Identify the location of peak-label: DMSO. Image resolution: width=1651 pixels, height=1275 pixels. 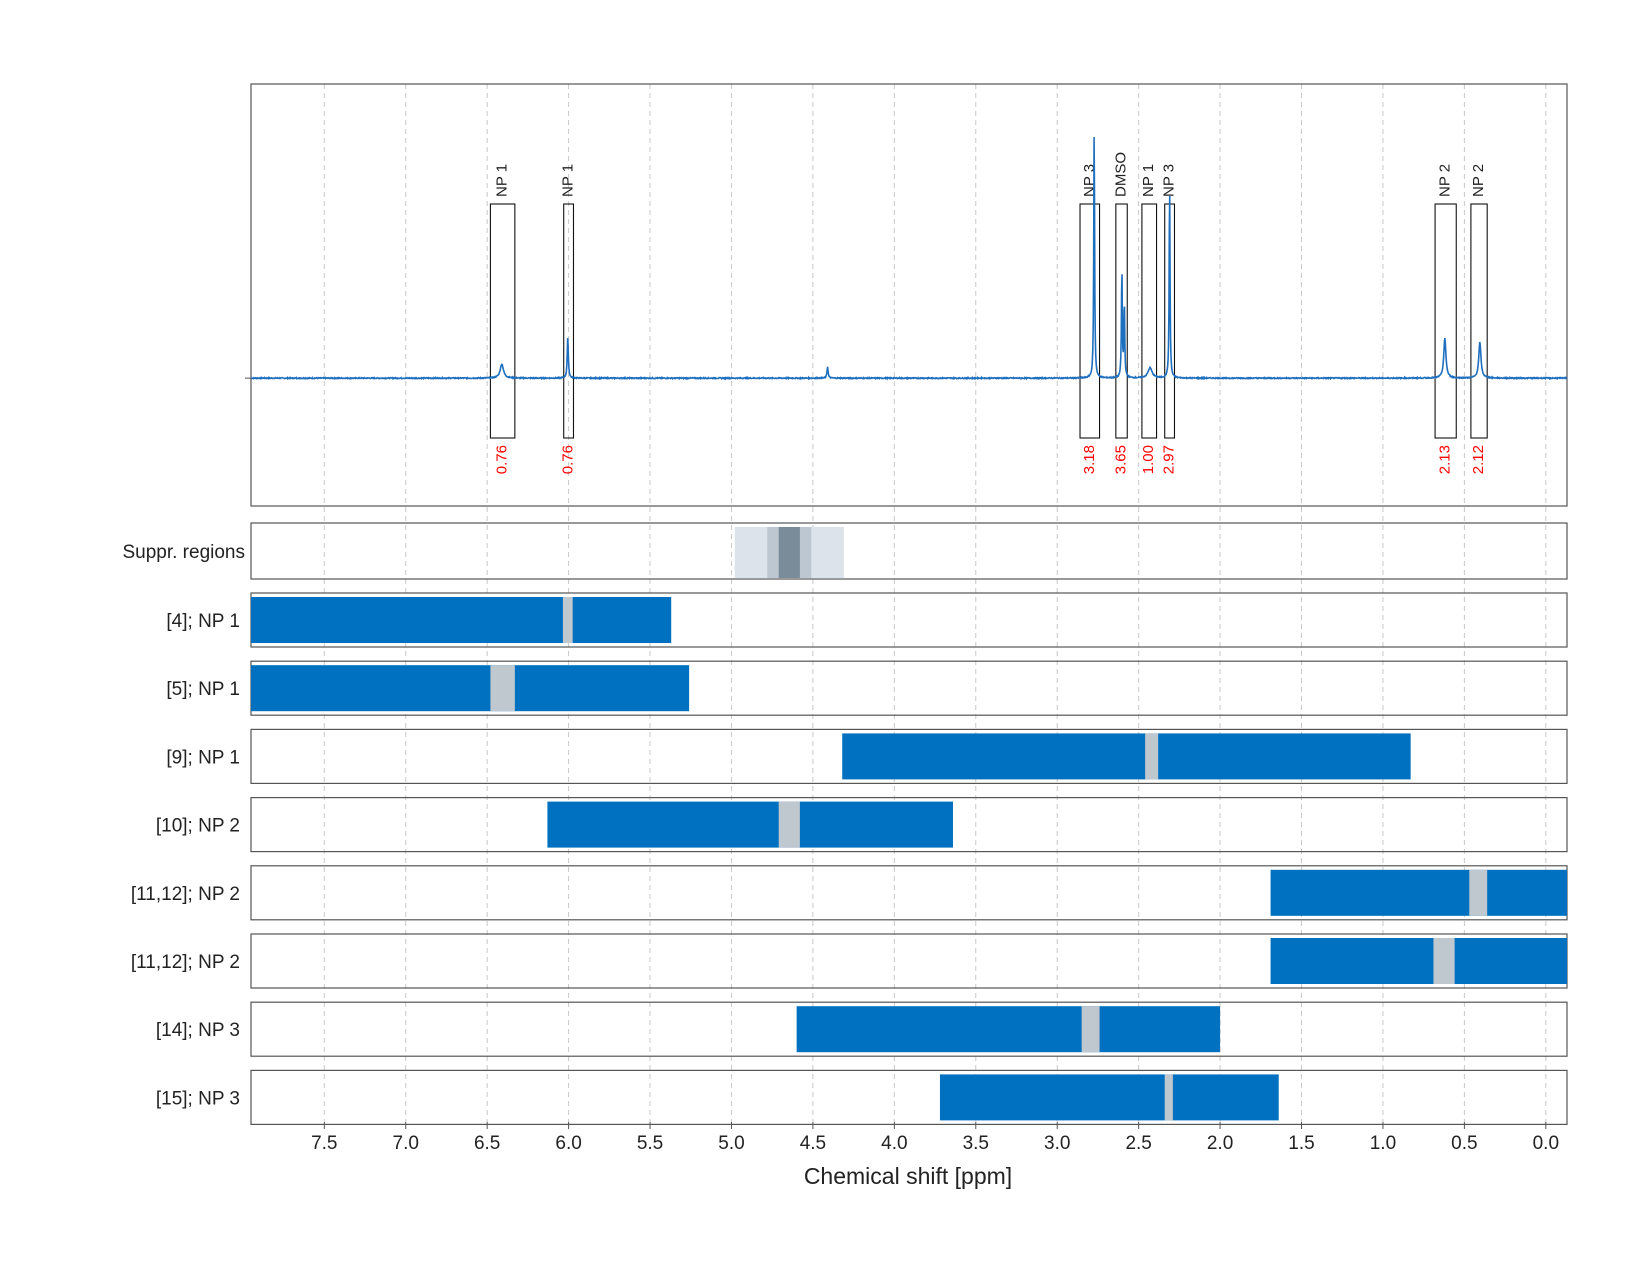
(1121, 174).